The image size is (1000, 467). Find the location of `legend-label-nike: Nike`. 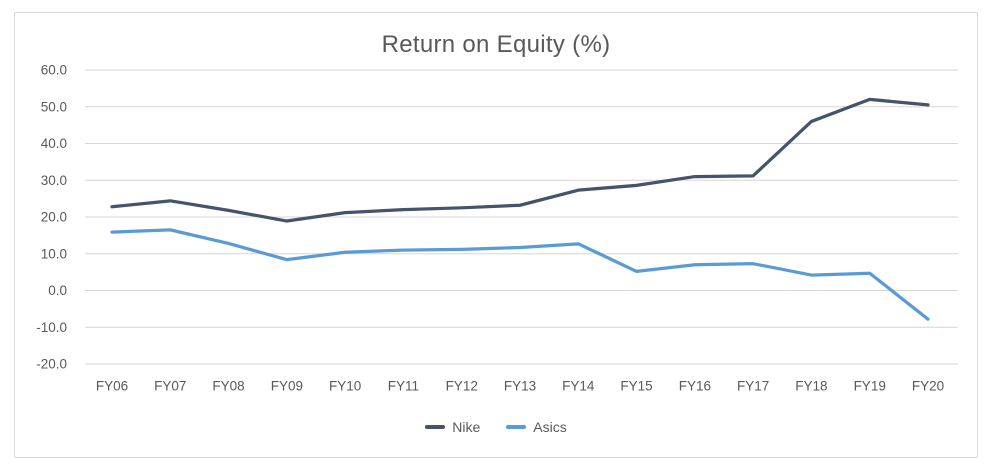

legend-label-nike: Nike is located at coordinates (466, 427).